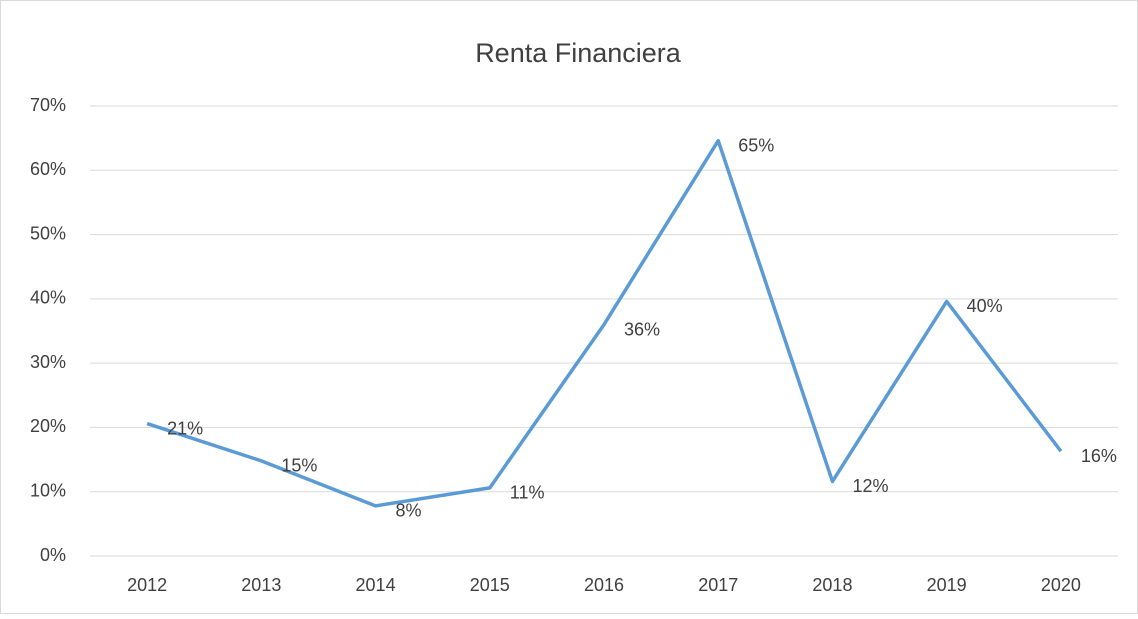 The width and height of the screenshot is (1138, 619). I want to click on x-tick-label: 2016, so click(604, 585).